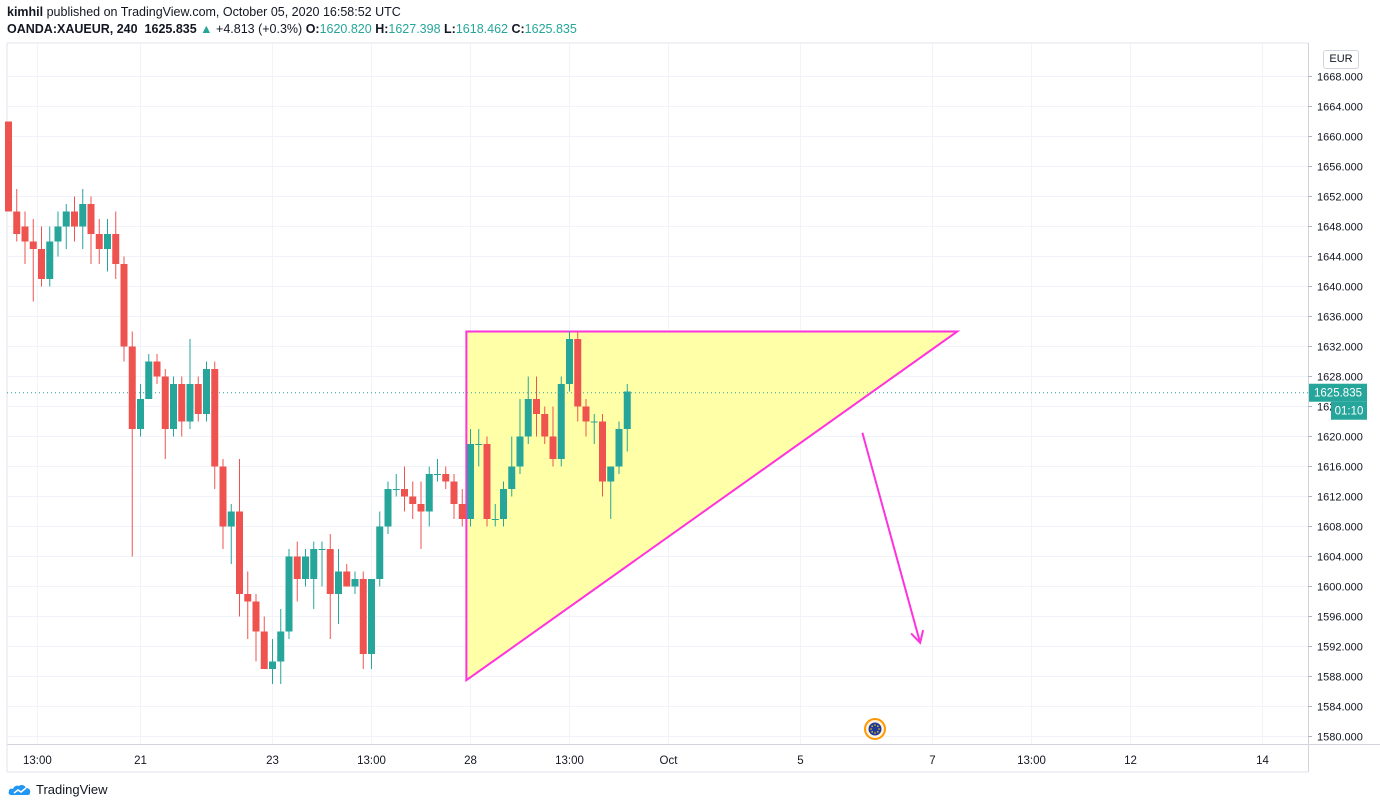 Image resolution: width=1380 pixels, height=810 pixels. I want to click on currency-button: EUR, so click(1341, 59).